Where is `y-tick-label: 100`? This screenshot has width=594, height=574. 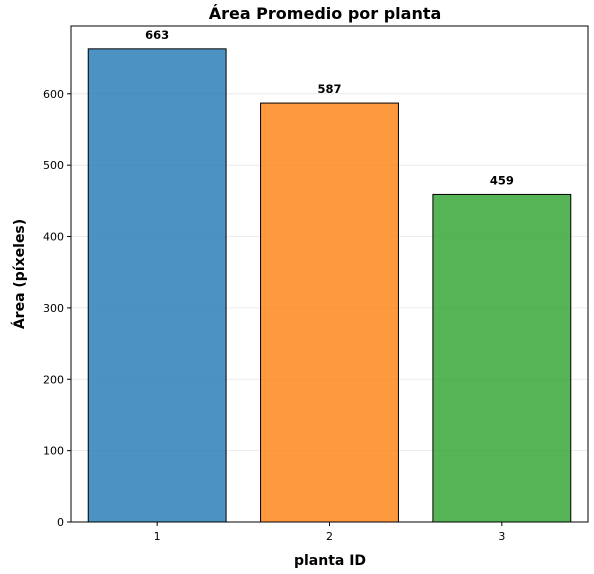
y-tick-label: 100 is located at coordinates (53, 451).